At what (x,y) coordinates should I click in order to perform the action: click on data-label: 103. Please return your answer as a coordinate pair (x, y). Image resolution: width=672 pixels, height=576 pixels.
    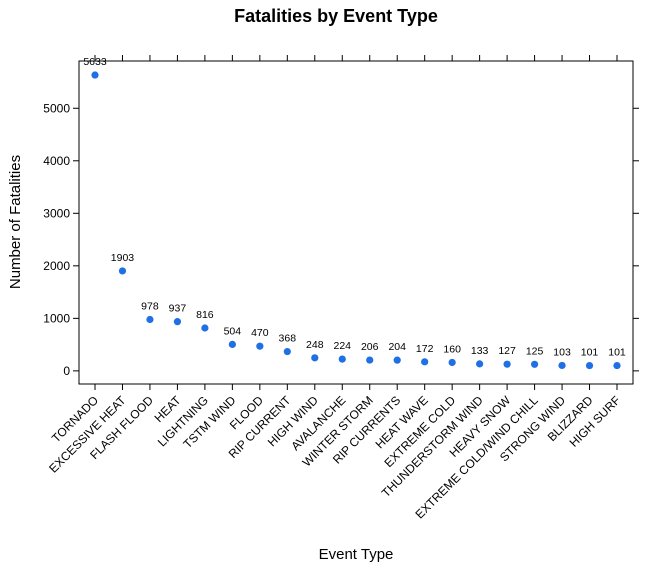
    Looking at the image, I should click on (562, 352).